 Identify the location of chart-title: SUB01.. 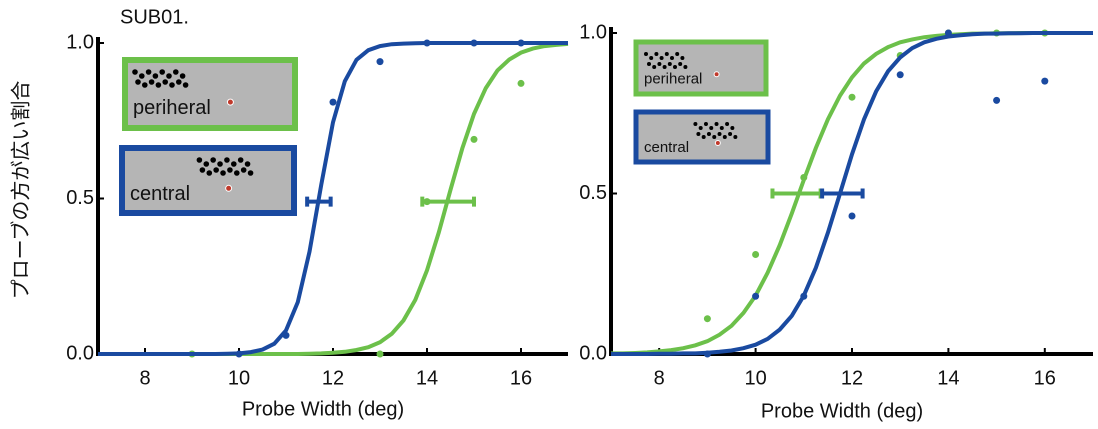
(154, 17).